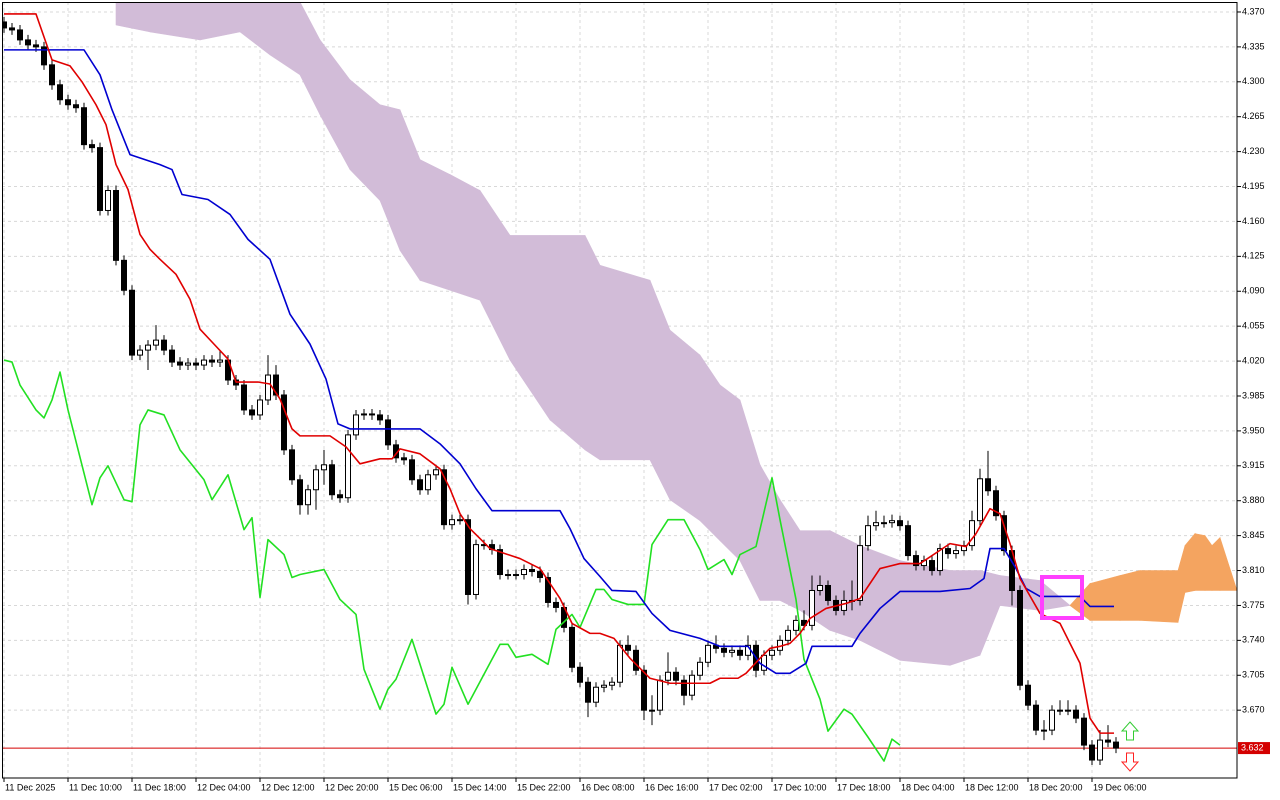  Describe the element at coordinates (608, 787) in the screenshot. I see `x-tick-label: 16 Dec 08:00` at that location.